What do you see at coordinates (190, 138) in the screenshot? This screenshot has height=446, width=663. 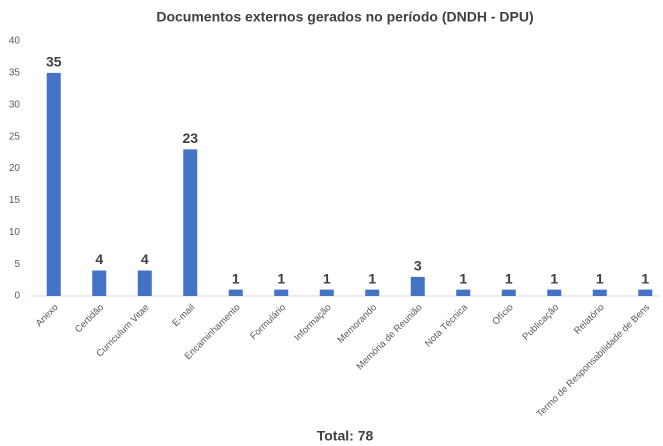 I see `data-label: 23` at bounding box center [190, 138].